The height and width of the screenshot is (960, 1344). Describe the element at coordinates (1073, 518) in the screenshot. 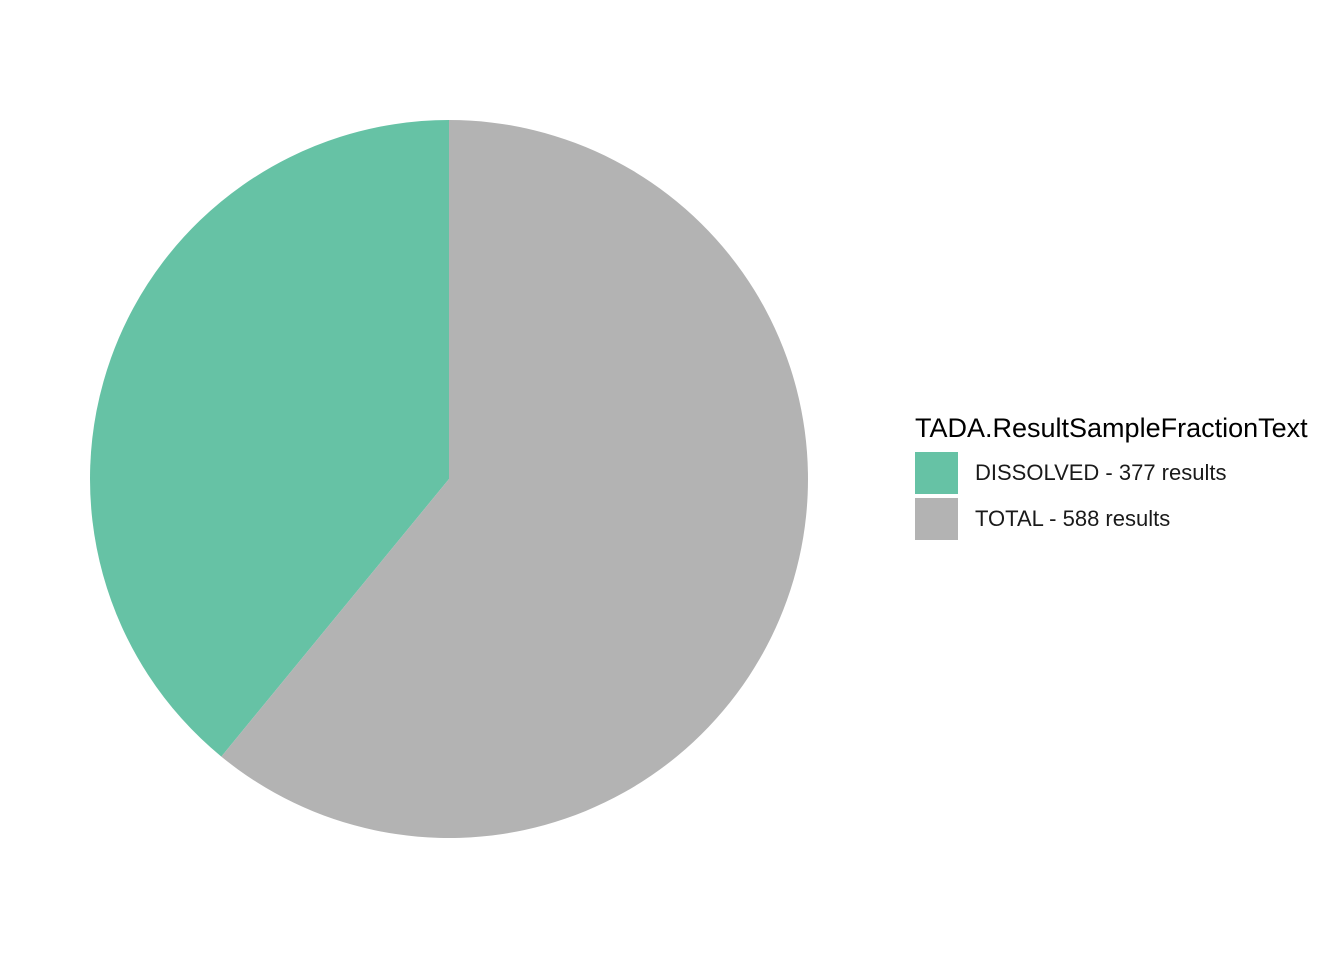

I see `legend-label-total: TOTAL - 588 results` at that location.